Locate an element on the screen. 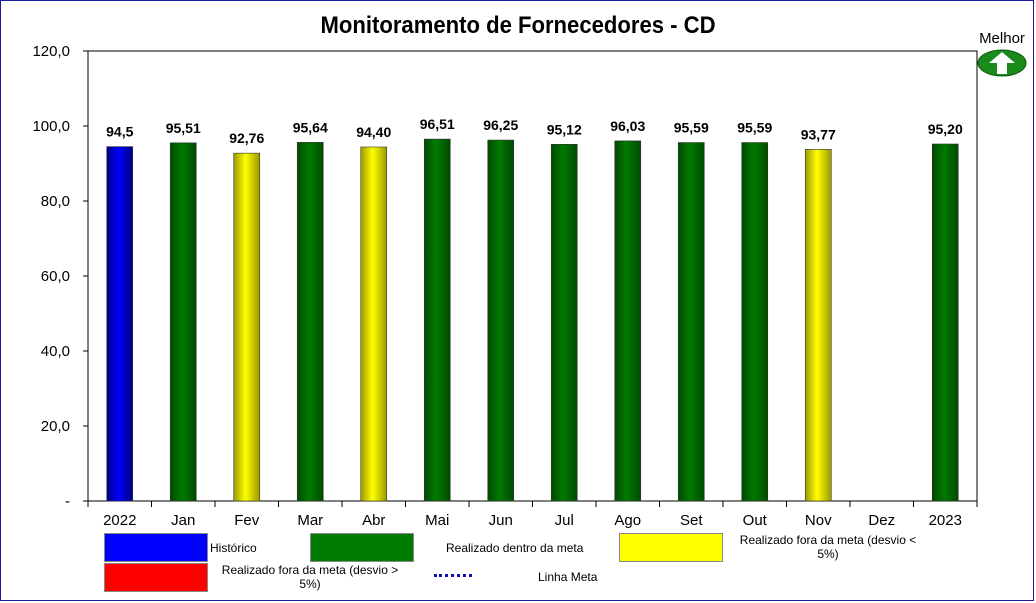 This screenshot has width=1036, height=603. value-label: 95,64 is located at coordinates (310, 127).